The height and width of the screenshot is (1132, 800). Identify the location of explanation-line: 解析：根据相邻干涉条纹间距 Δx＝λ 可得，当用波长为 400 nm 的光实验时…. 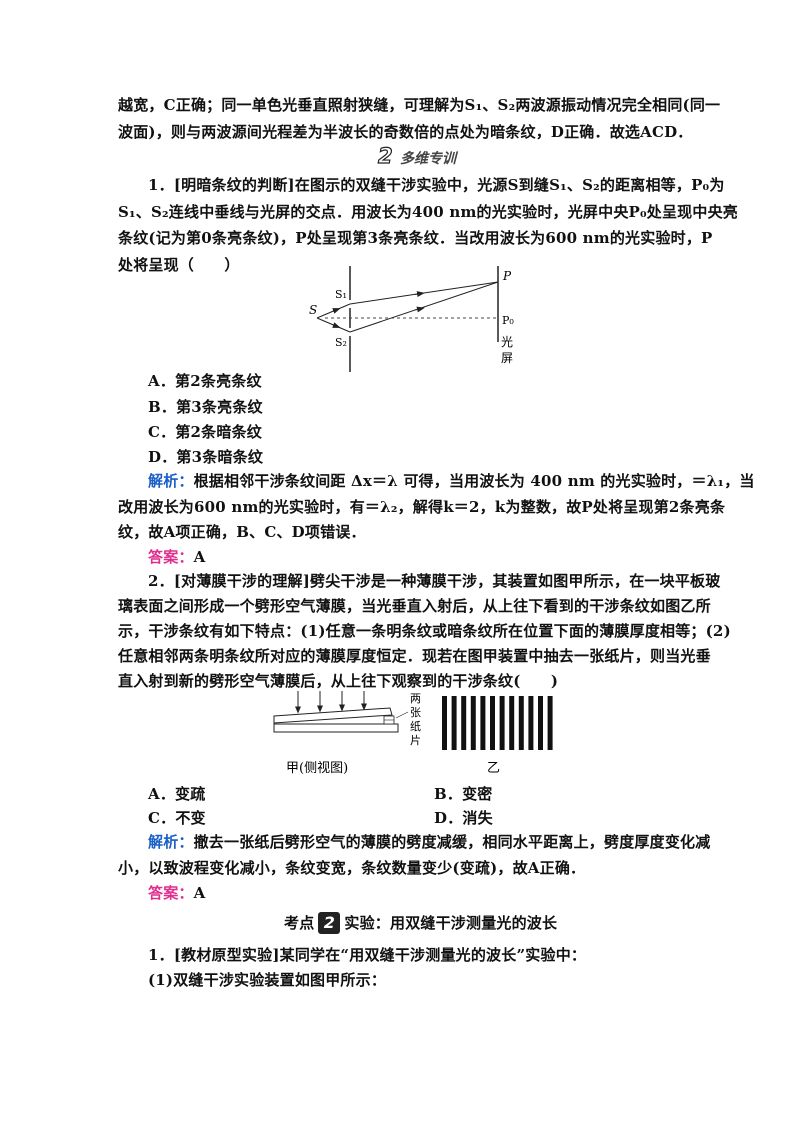
(451, 481).